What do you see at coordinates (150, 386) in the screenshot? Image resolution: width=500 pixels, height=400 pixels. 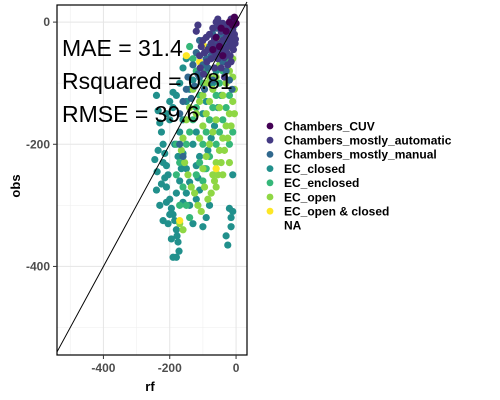 I see `x-axis-title: rf` at bounding box center [150, 386].